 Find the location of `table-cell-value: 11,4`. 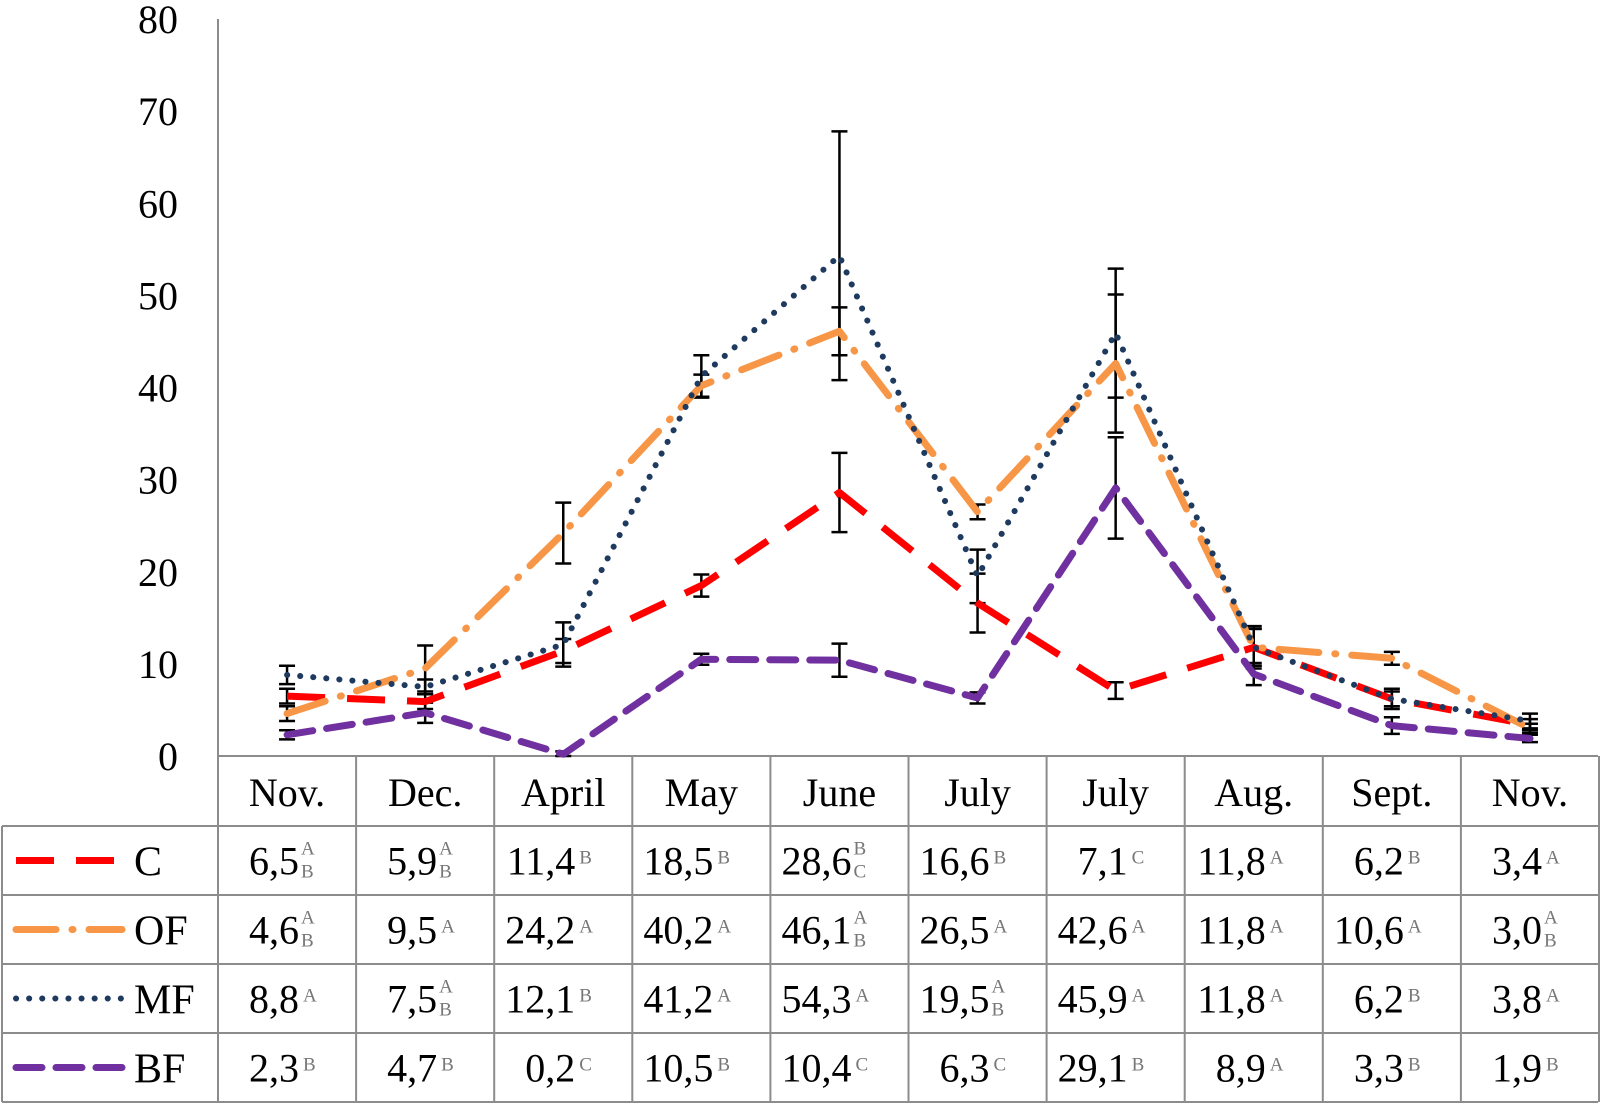

table-cell-value: 11,4 is located at coordinates (541, 861).